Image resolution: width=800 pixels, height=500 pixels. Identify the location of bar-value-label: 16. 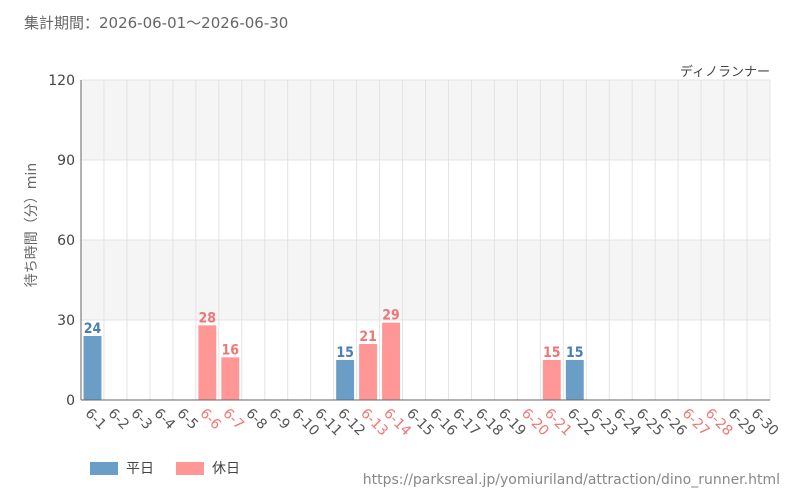
(231, 350).